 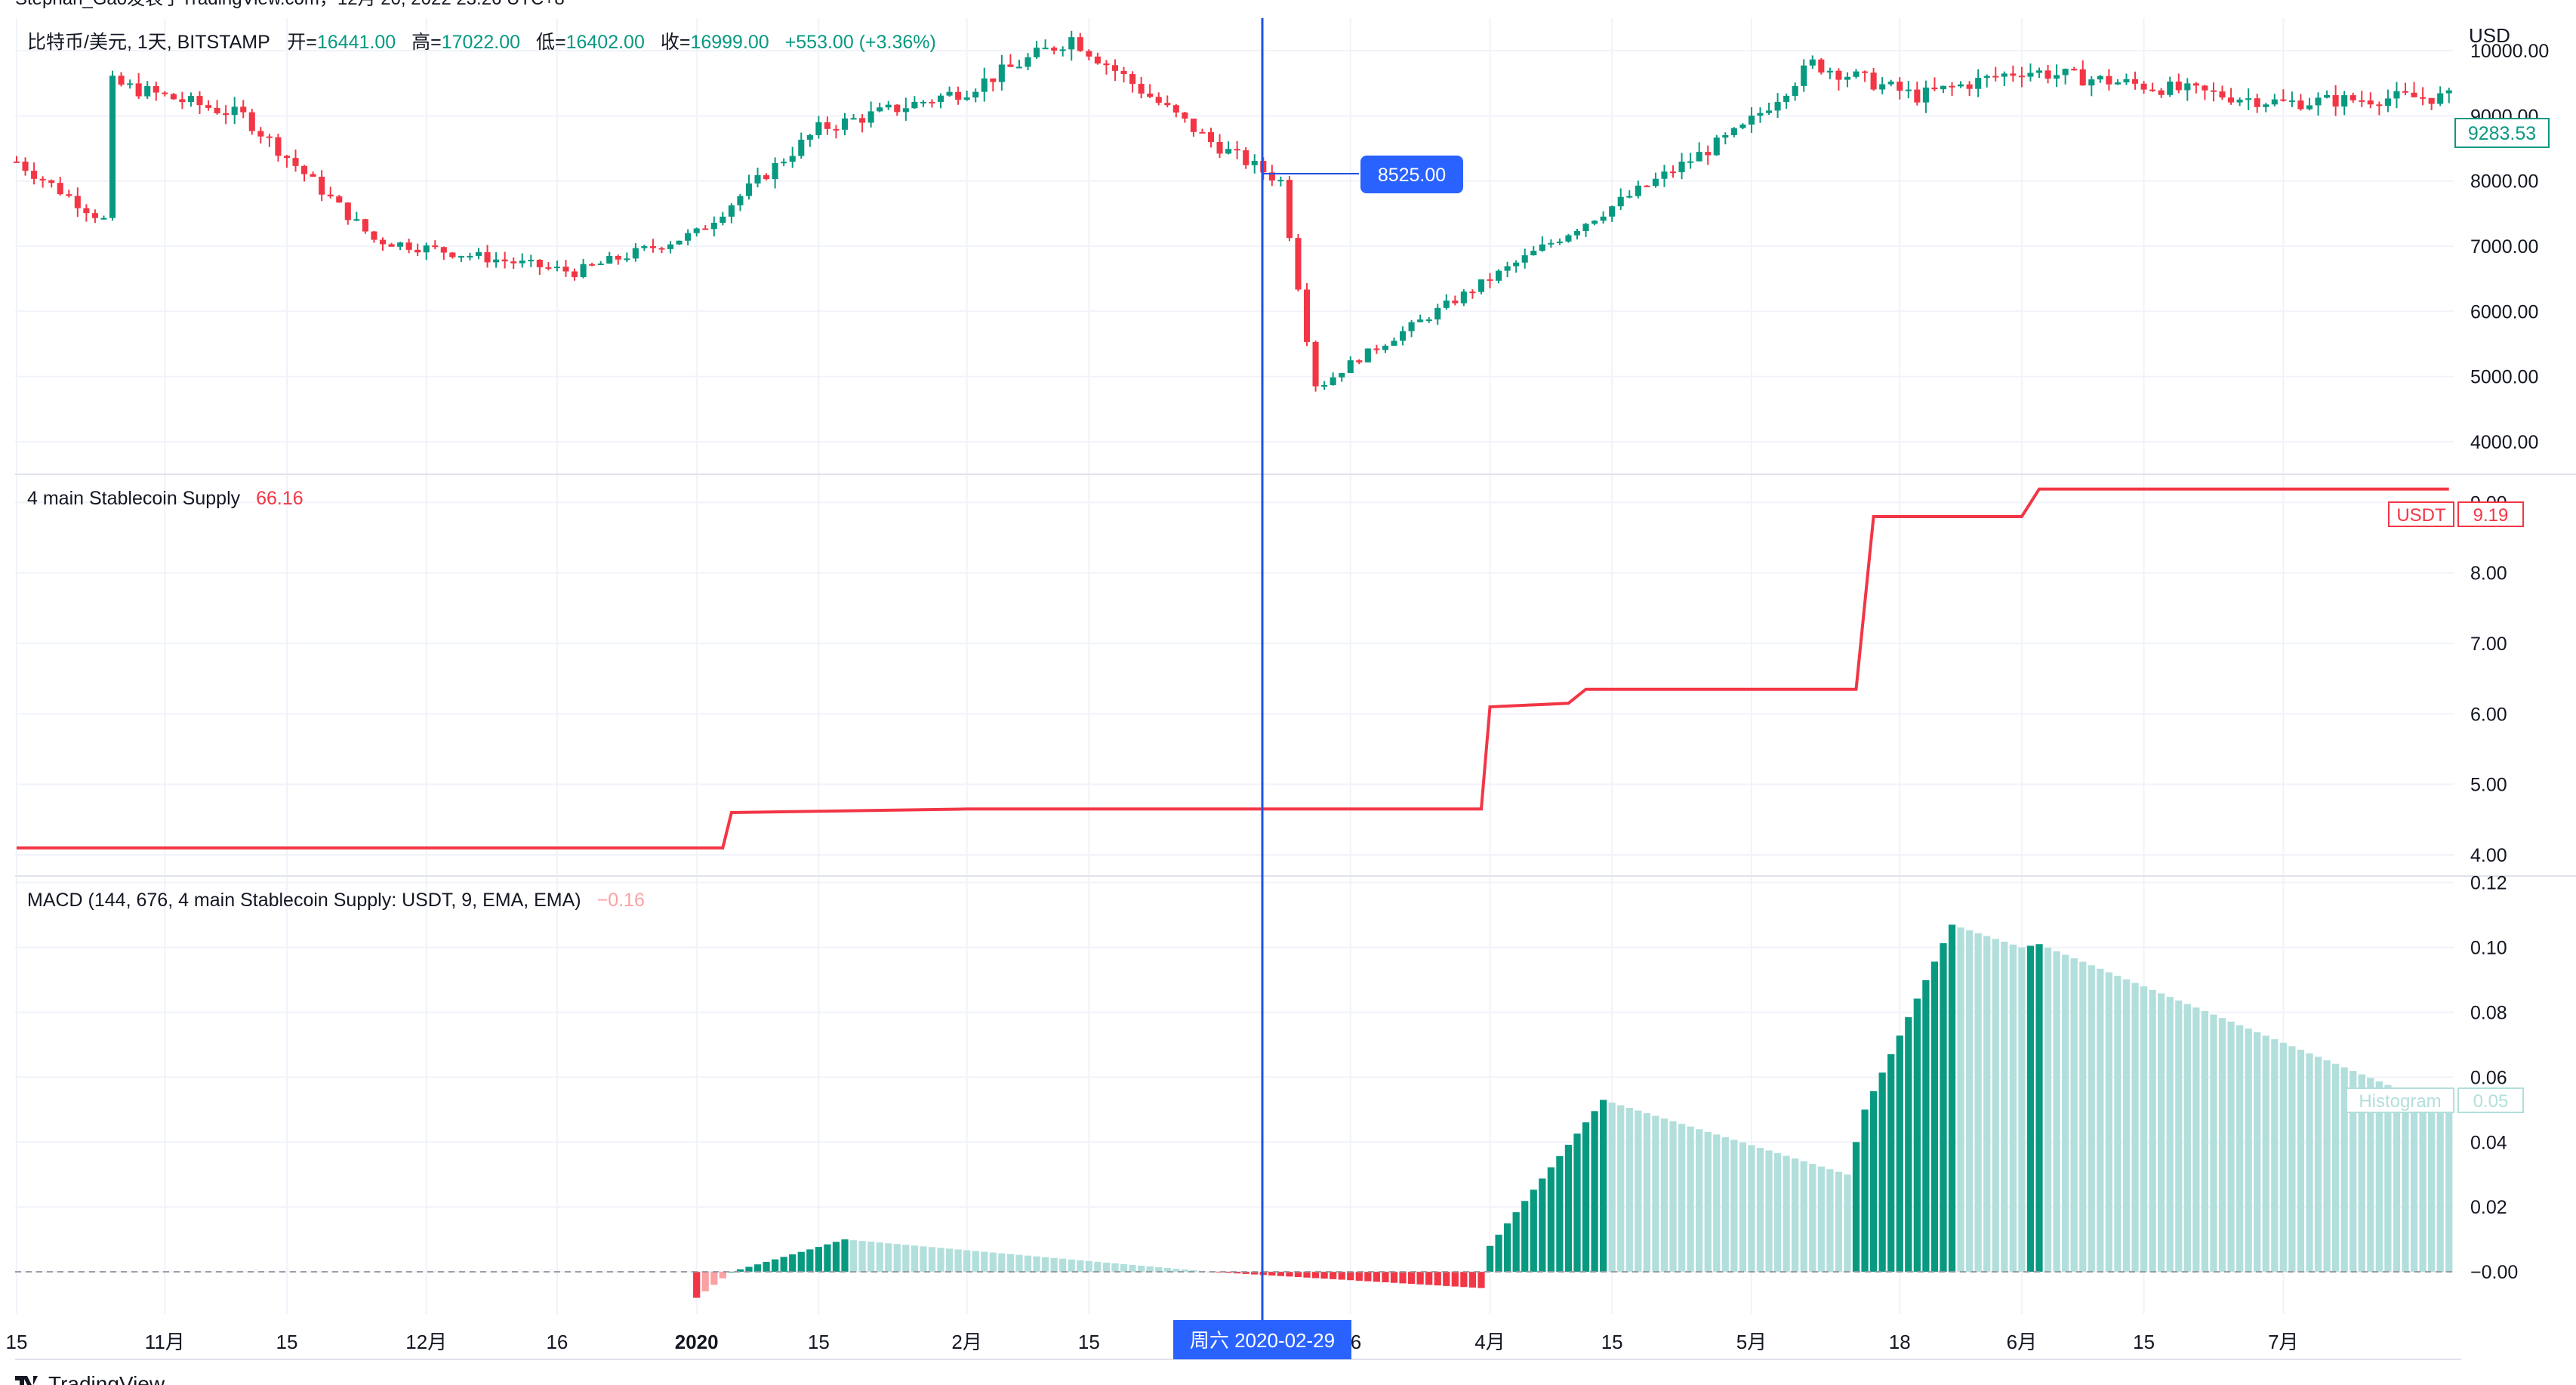 I want to click on price-tick-label: 7000.00, so click(x=2504, y=247).